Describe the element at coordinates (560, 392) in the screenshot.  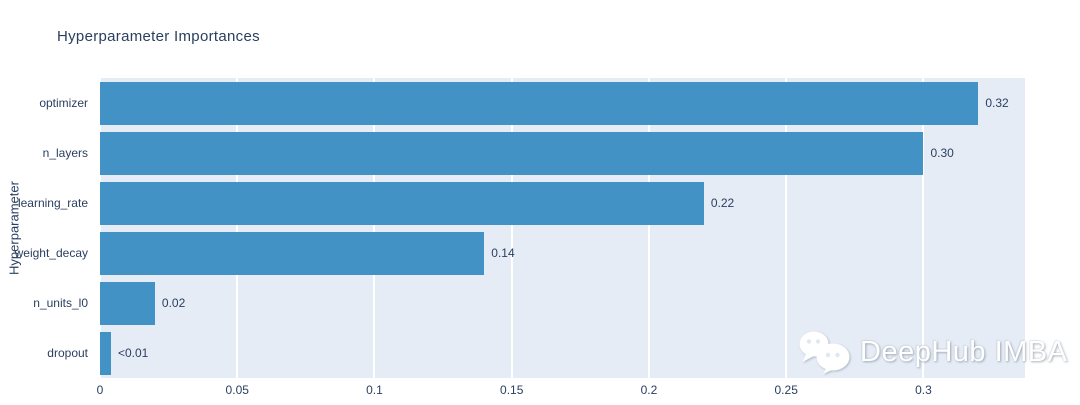
I see `x-axis-tick-labels: 0 0.05 0.1 0.15 0.2 0.25 0.3` at that location.